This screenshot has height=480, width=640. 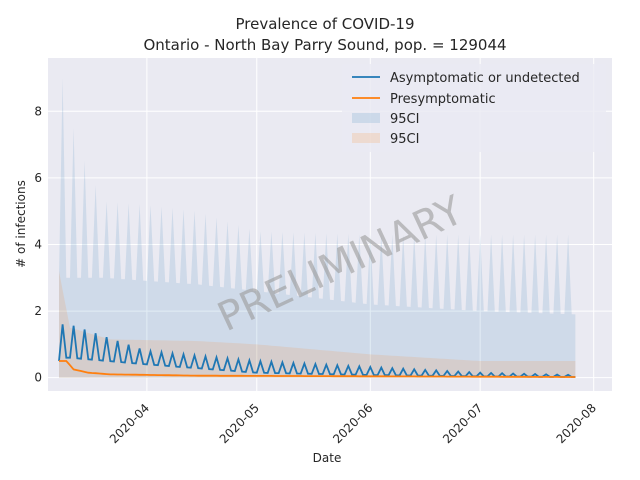 I want to click on legend-label-ci-blue: 95CI, so click(x=404, y=119).